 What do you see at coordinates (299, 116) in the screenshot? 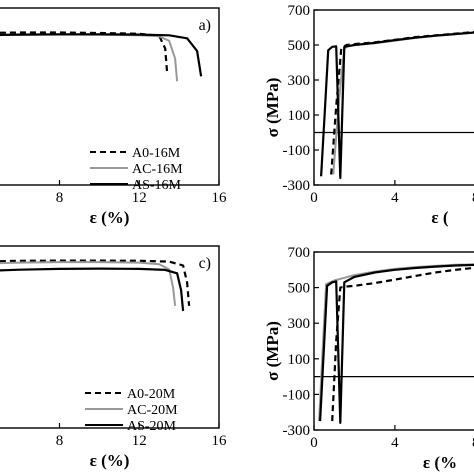
I see `y-tick-label-b: 100` at bounding box center [299, 116].